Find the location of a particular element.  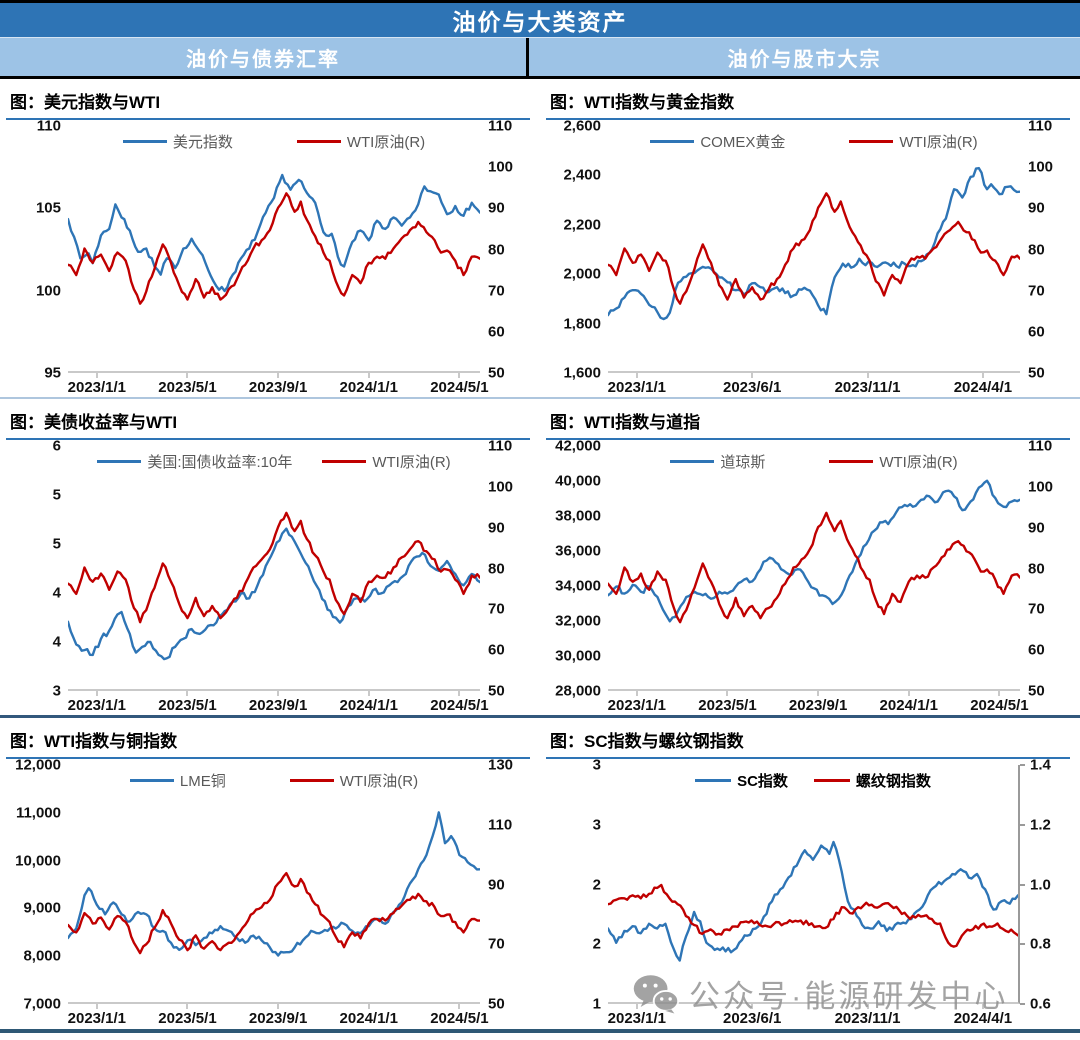

report-title-bar: 油价与大类资产 is located at coordinates (540, 18).